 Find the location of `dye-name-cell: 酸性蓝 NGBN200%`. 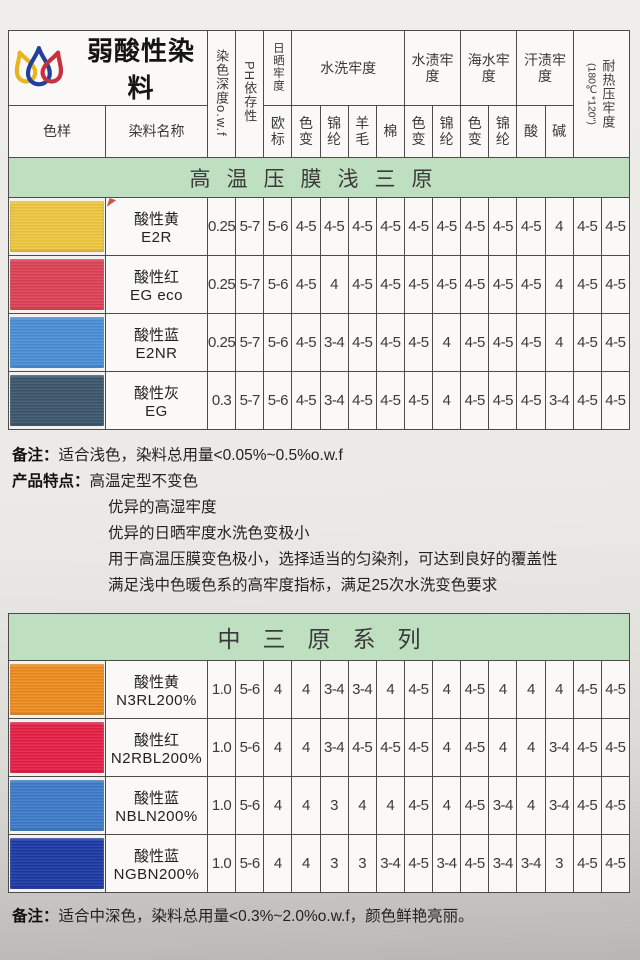

dye-name-cell: 酸性蓝 NGBN200% is located at coordinates (156, 863).